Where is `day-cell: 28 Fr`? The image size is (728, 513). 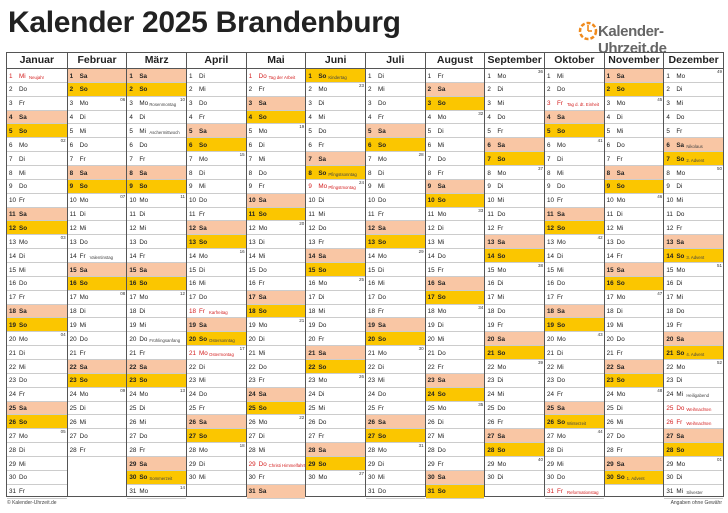
day-cell: 28 Fr is located at coordinates (156, 450).